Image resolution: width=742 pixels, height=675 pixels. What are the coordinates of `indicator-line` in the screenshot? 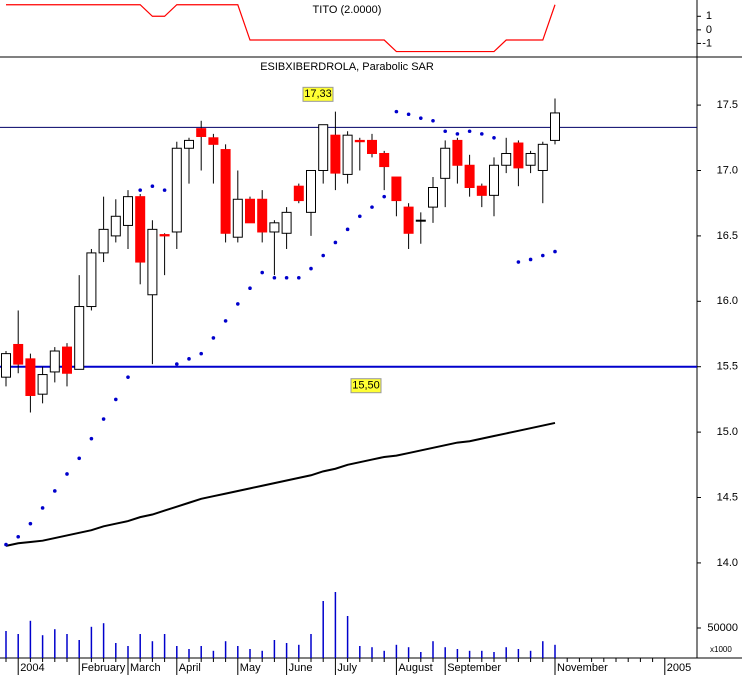 It's located at (281, 28).